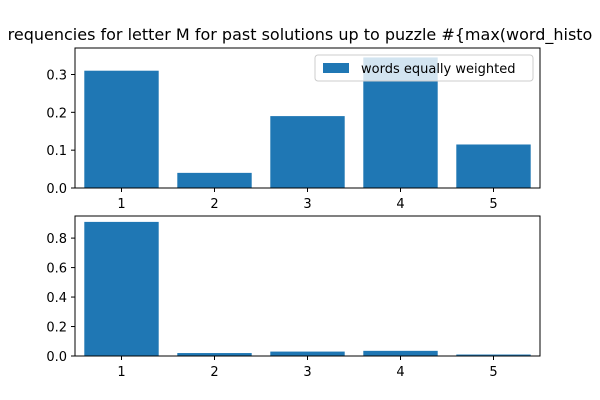 This screenshot has height=400, width=600. I want to click on bottom-x-tick-label: 1, so click(121, 372).